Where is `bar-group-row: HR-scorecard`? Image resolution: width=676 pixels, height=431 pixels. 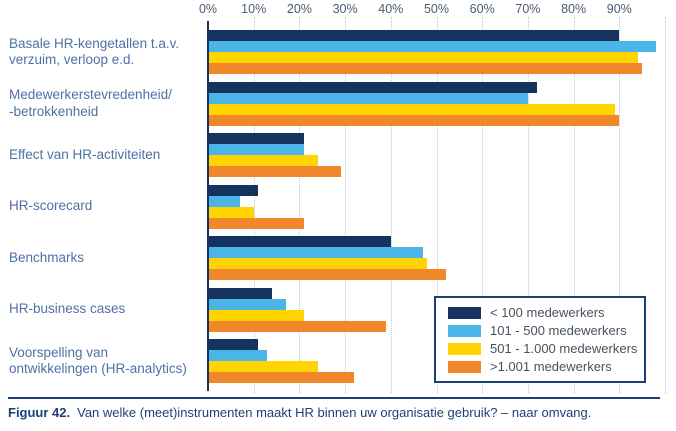 bar-group-row: HR-scorecard is located at coordinates (338, 206).